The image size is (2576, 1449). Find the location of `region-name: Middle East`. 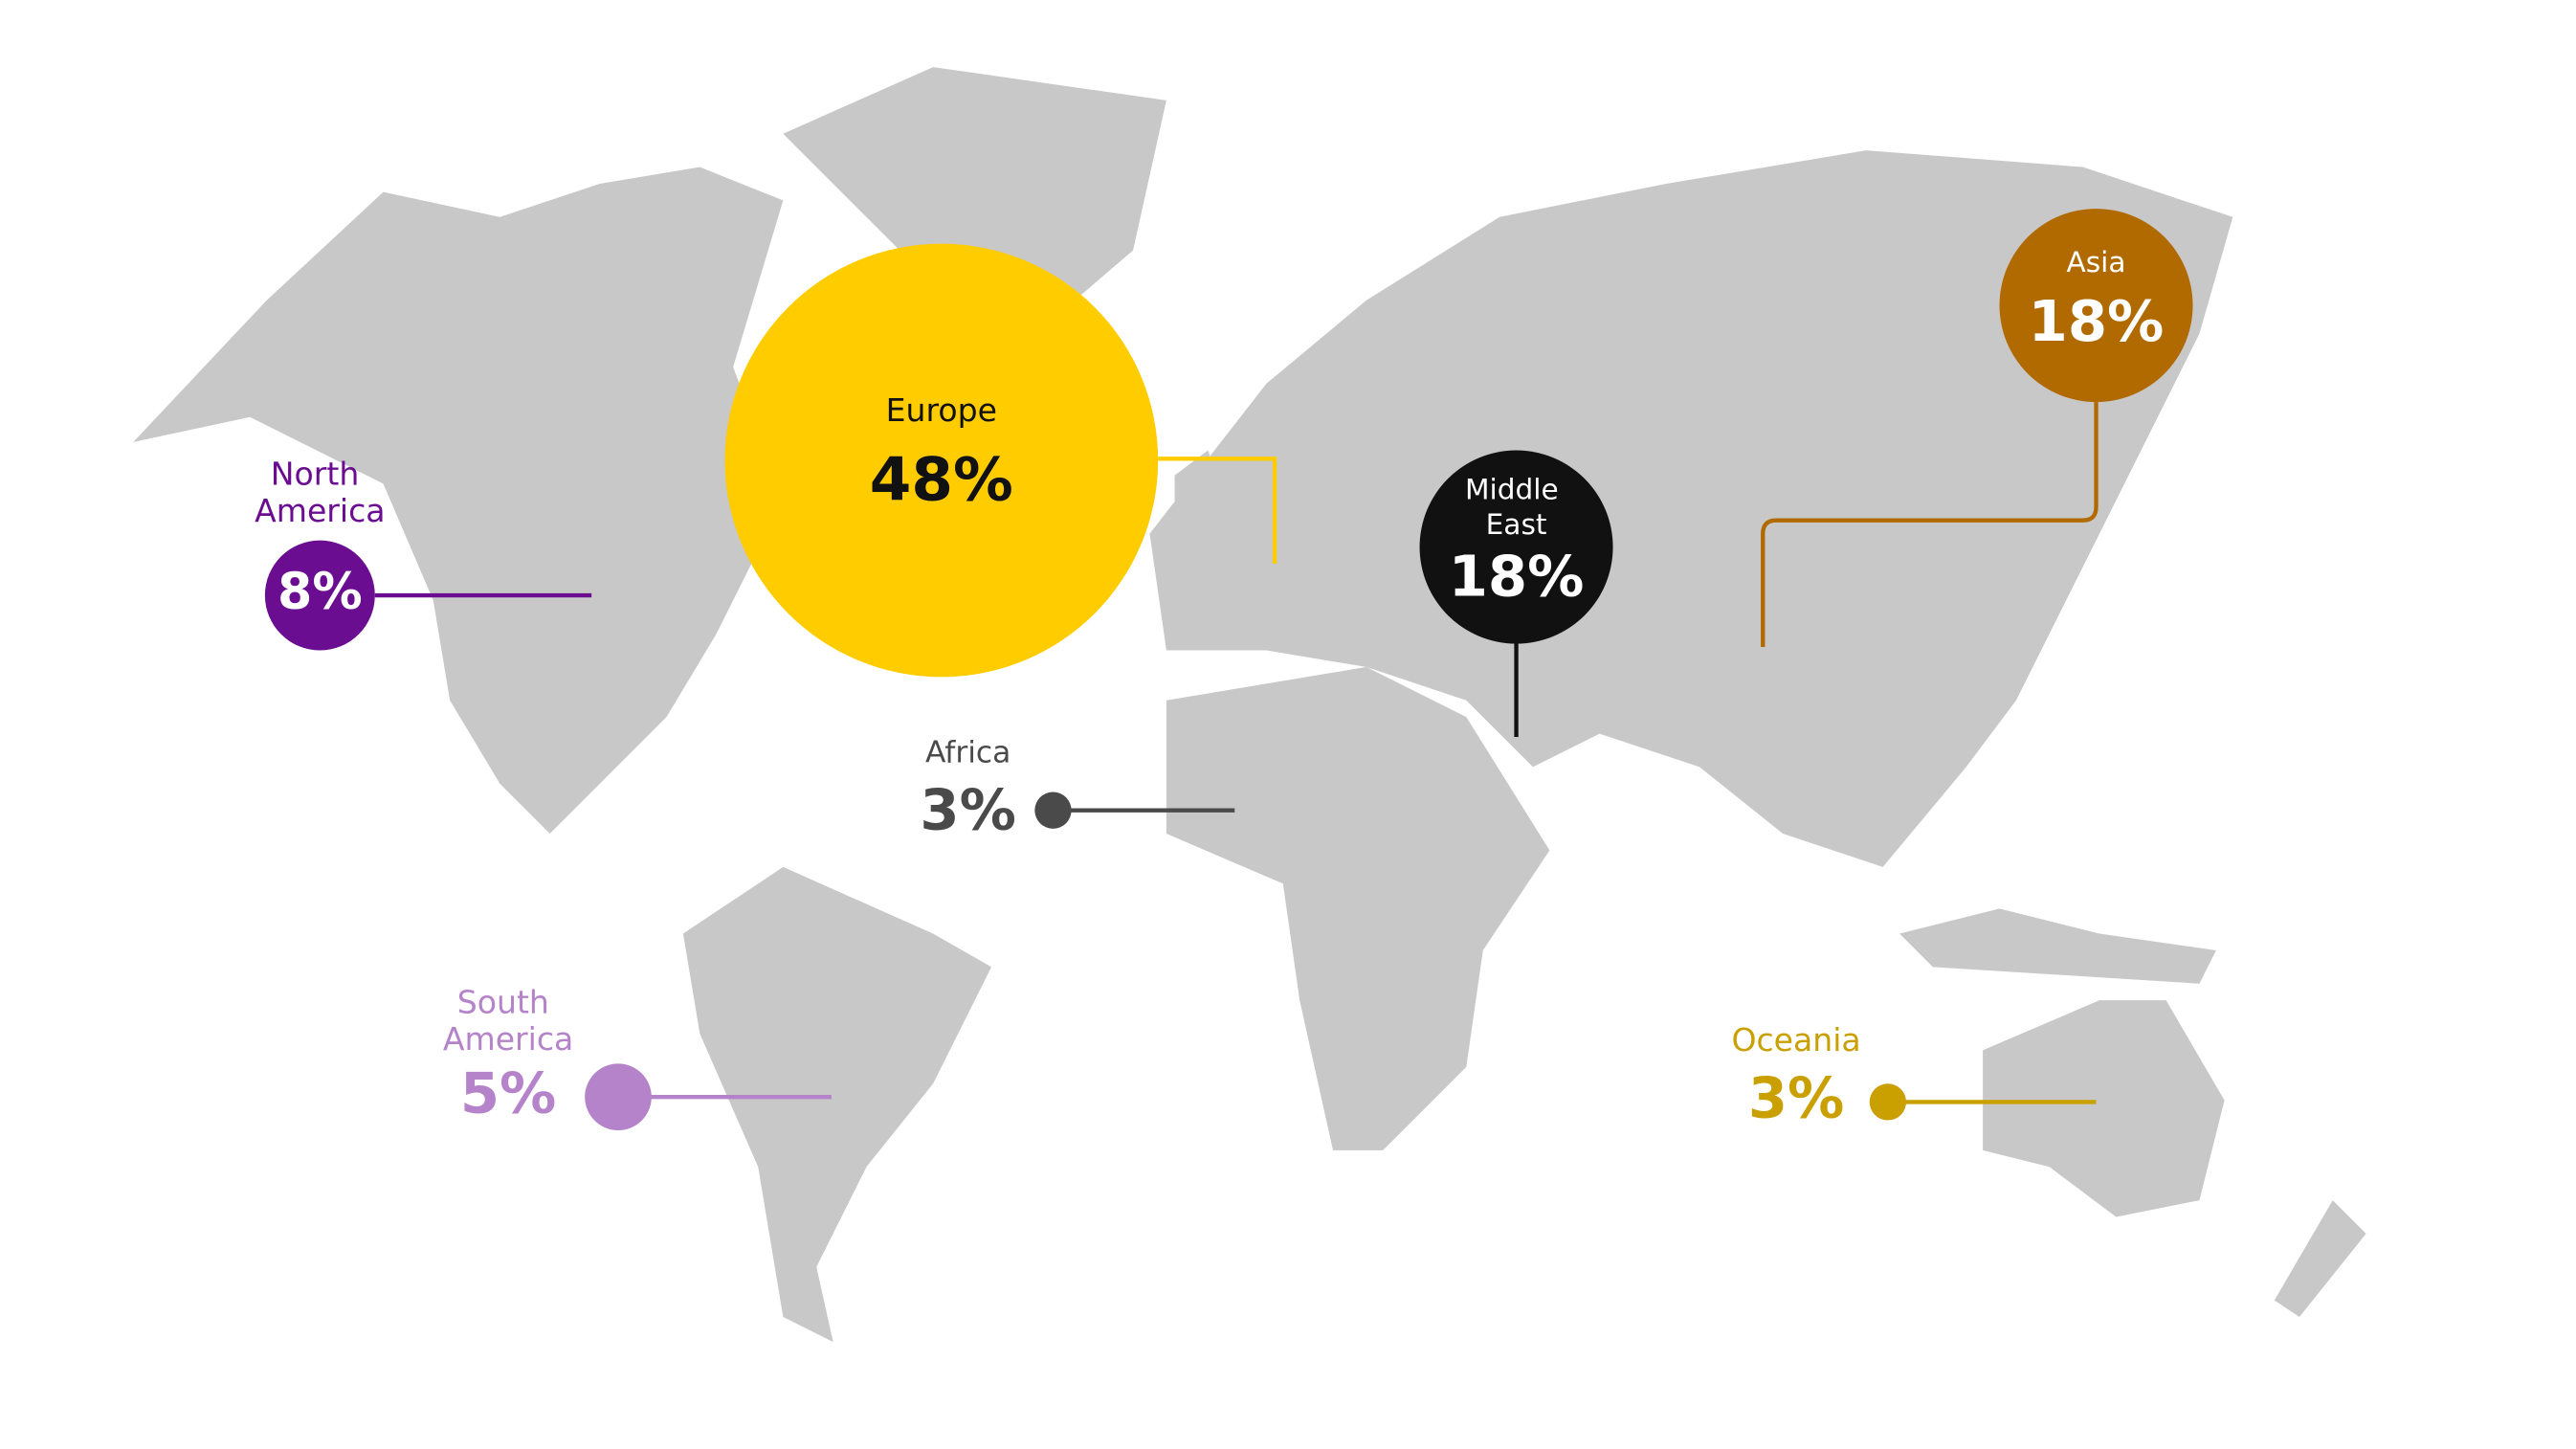

region-name: Middle East is located at coordinates (1516, 507).